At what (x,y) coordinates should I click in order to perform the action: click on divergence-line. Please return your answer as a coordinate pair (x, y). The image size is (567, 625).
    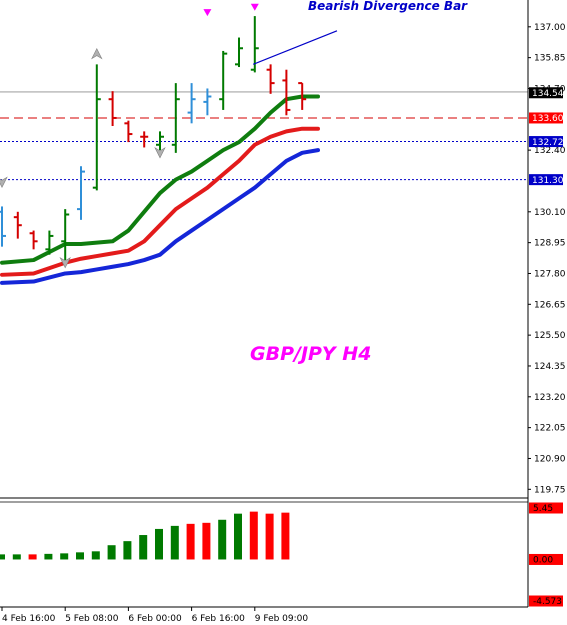
    Looking at the image, I should click on (295, 47).